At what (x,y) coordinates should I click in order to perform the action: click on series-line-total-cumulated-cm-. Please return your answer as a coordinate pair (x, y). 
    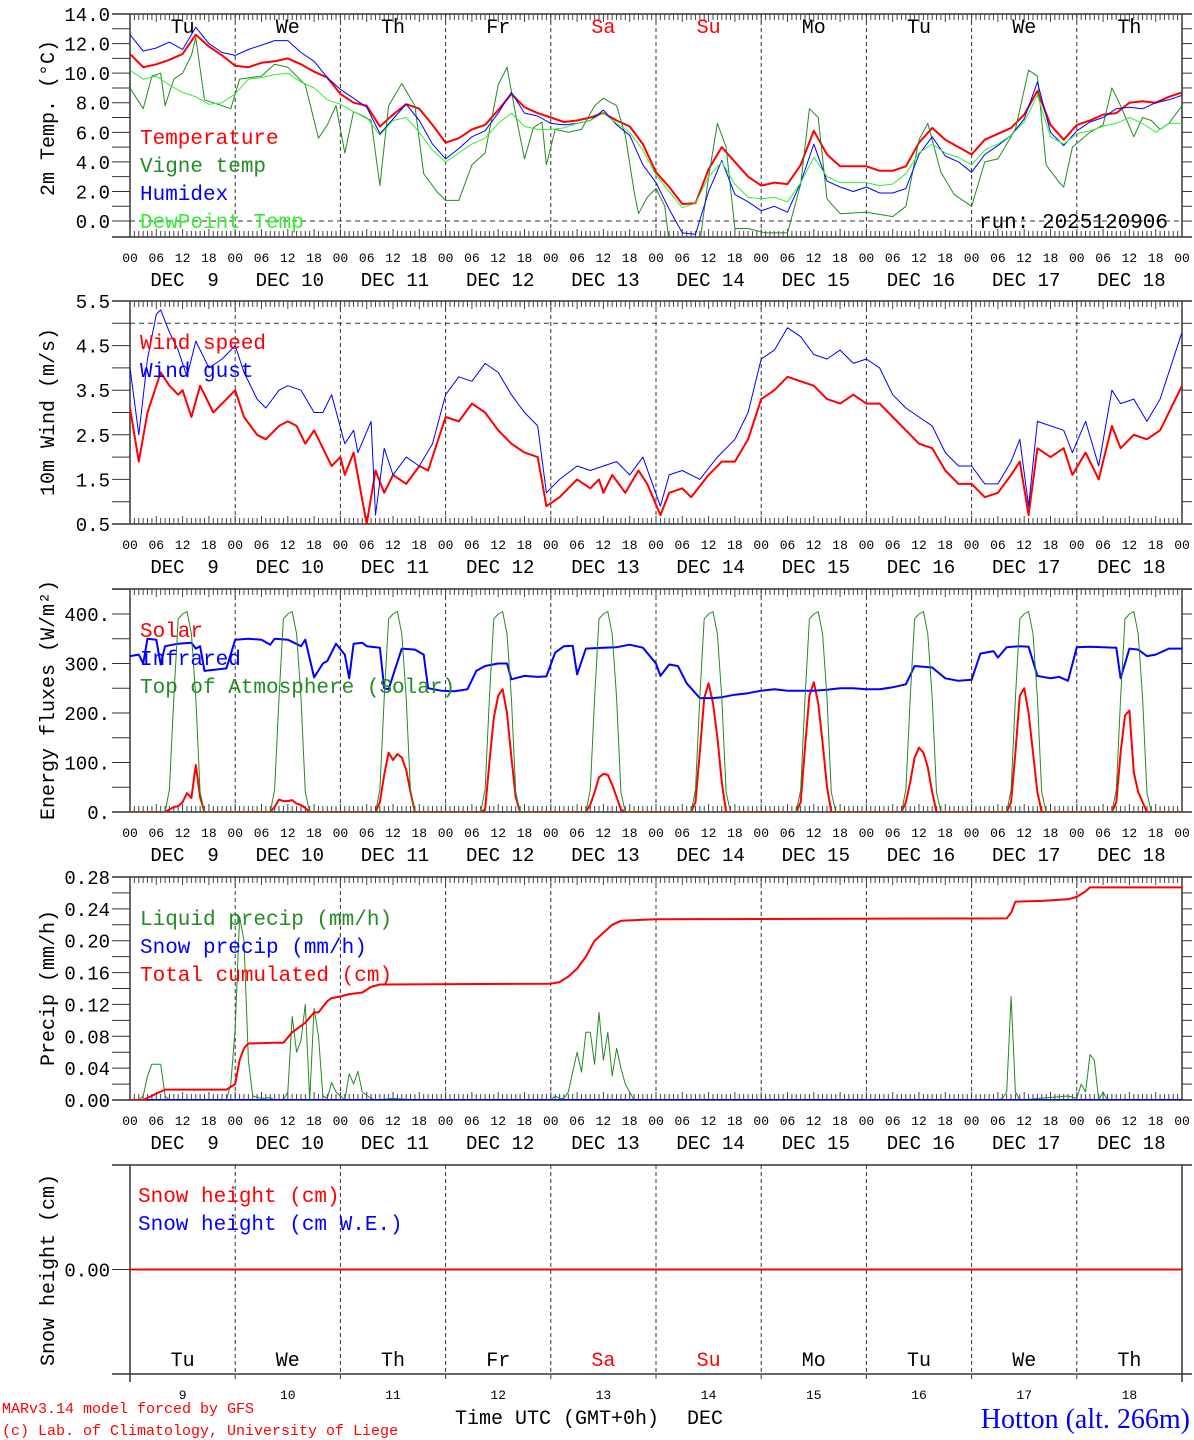
    Looking at the image, I should click on (656, 993).